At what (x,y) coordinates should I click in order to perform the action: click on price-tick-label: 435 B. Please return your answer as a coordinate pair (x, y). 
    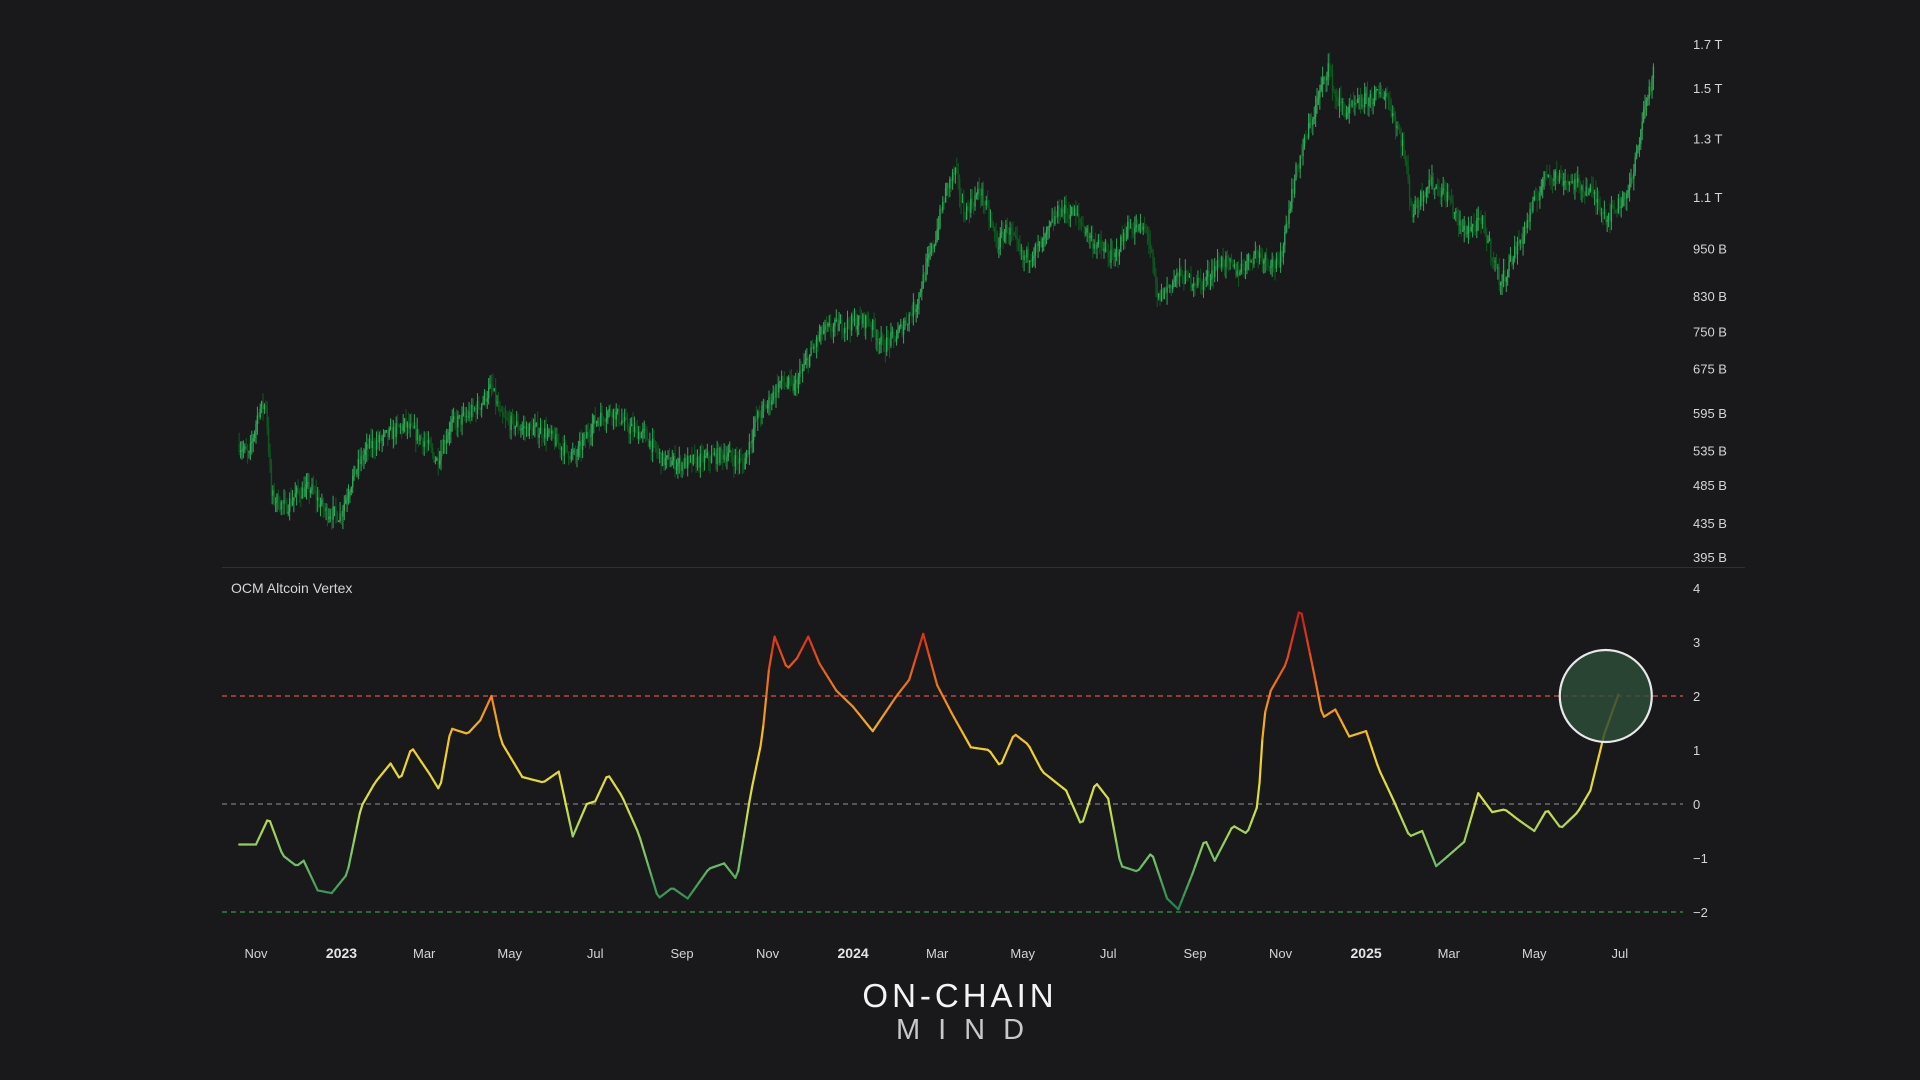
    Looking at the image, I should click on (1710, 523).